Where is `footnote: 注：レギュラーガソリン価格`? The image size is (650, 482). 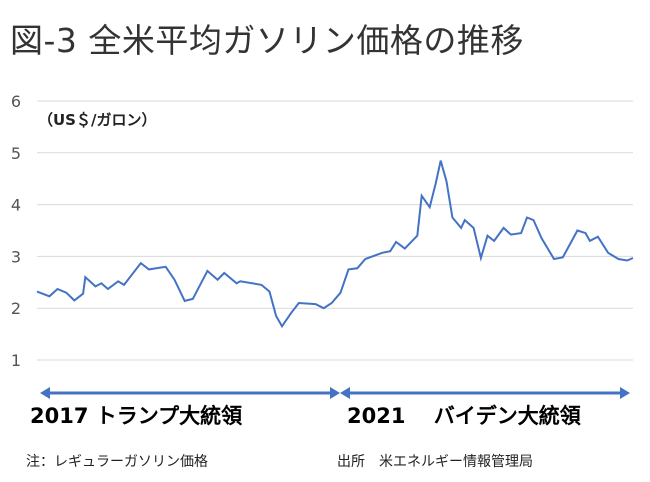 footnote: 注：レギュラーガソリン価格 is located at coordinates (117, 462).